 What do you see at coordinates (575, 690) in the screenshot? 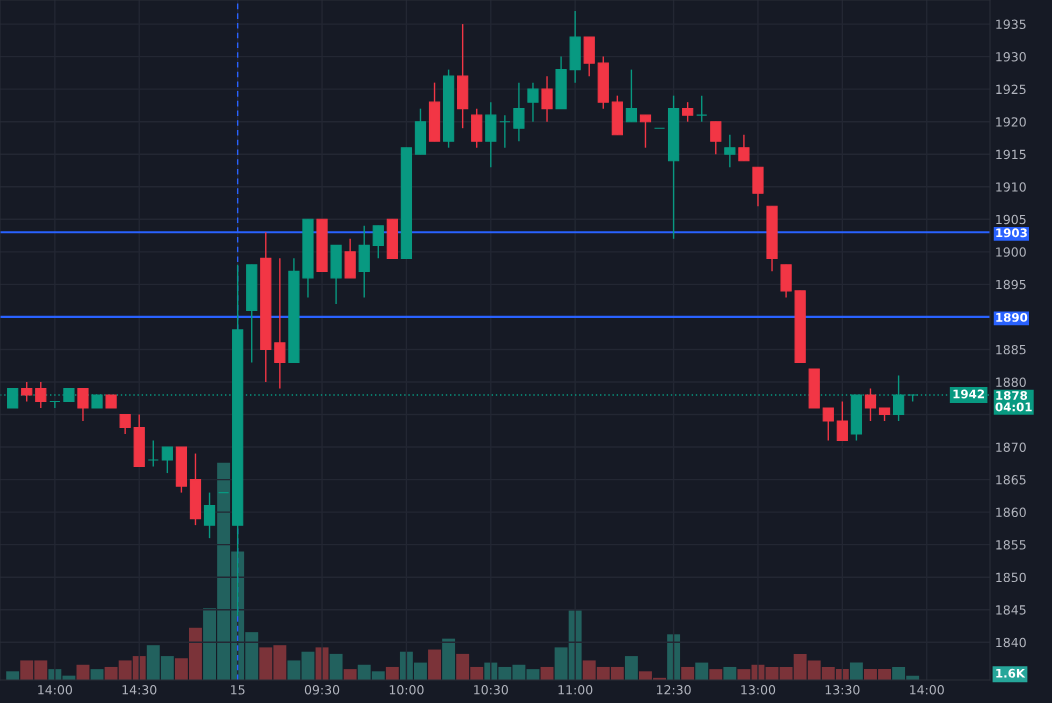
I see `x-tick-label: 11:00` at bounding box center [575, 690].